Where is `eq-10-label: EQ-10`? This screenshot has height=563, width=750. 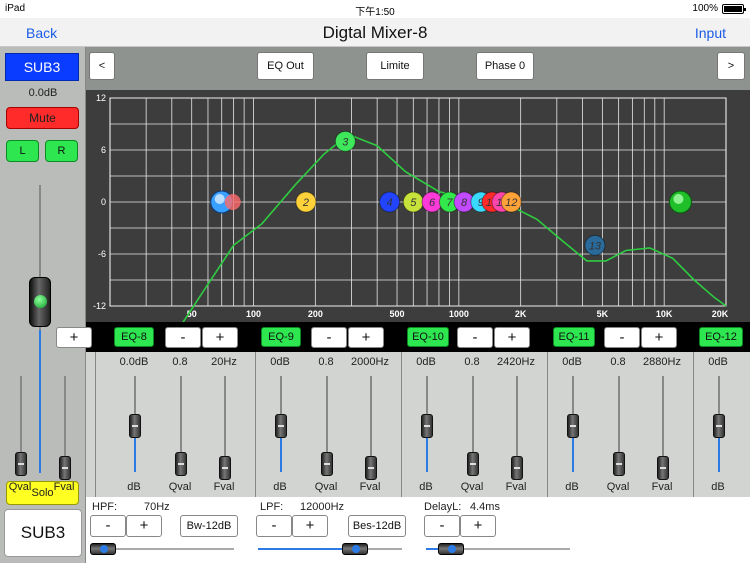 eq-10-label: EQ-10 is located at coordinates (428, 337).